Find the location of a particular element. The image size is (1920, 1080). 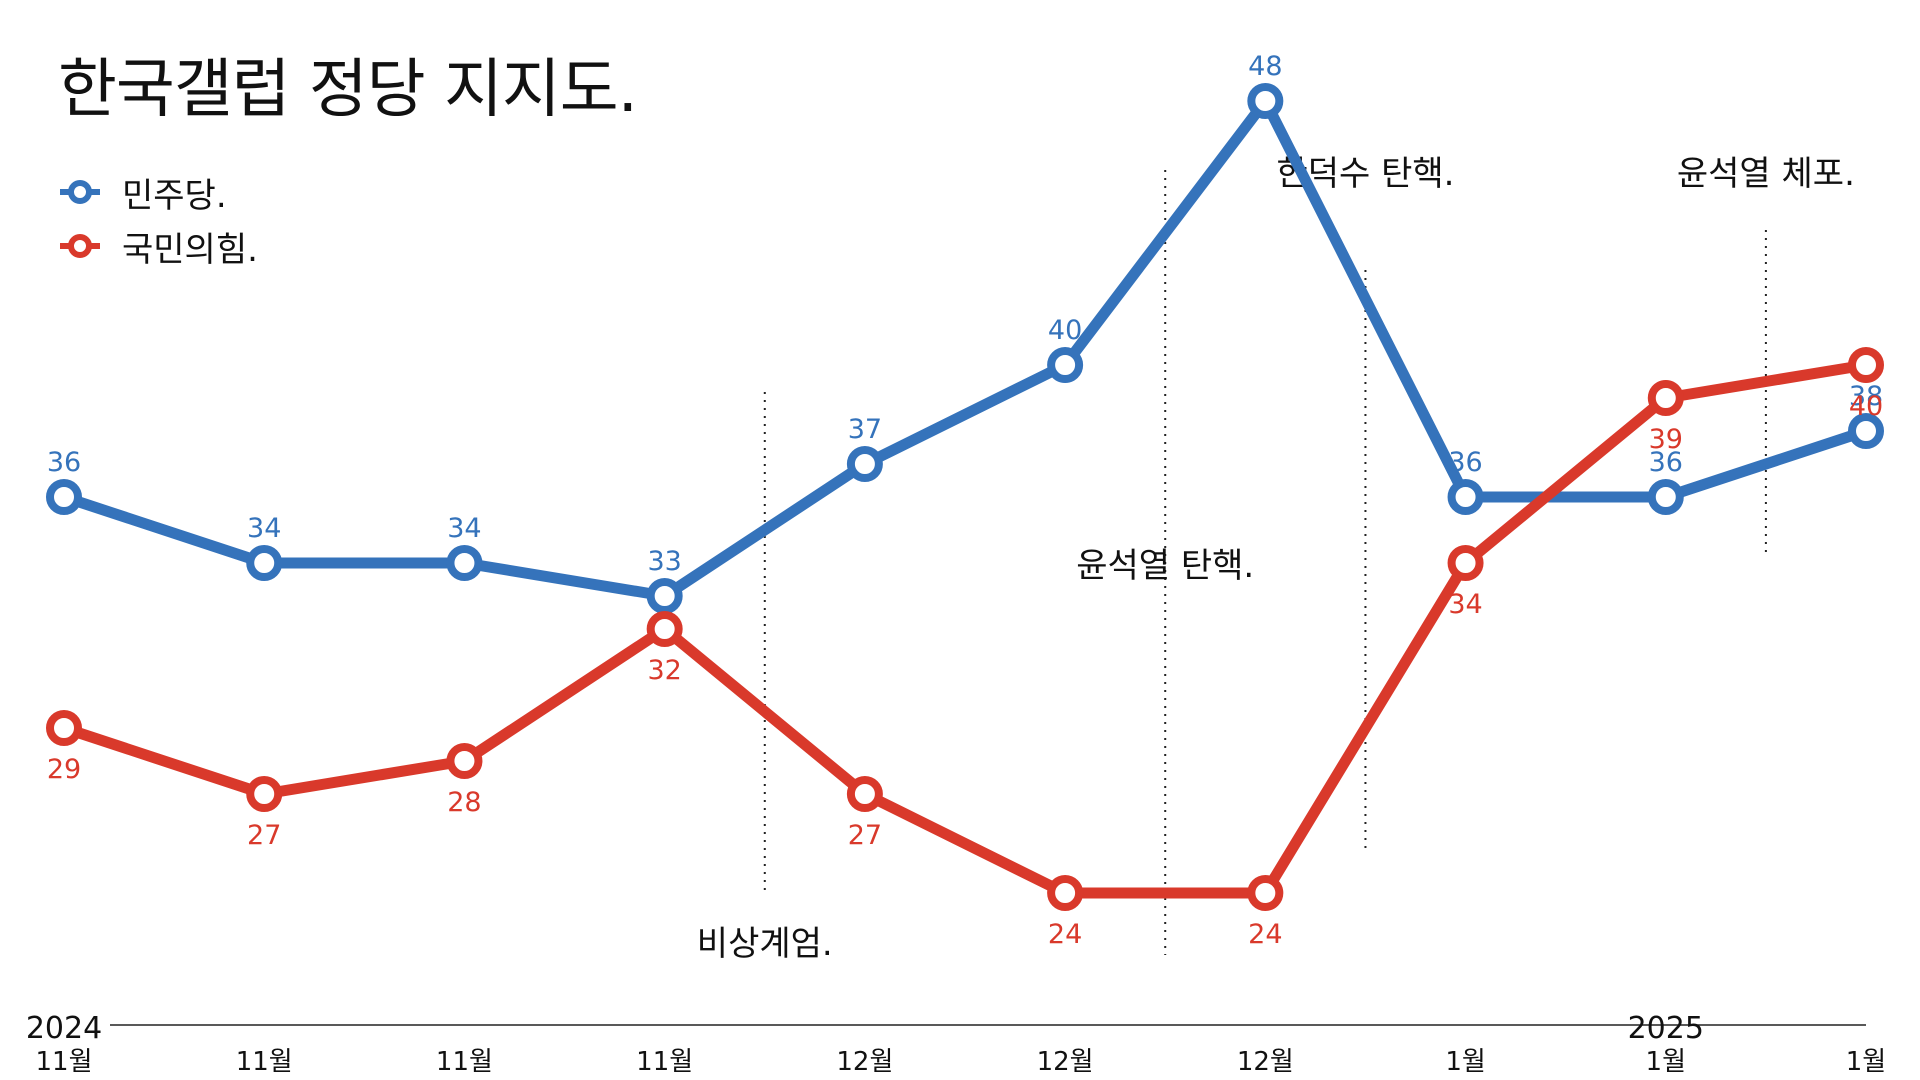

data-label: 28 is located at coordinates (464, 802).